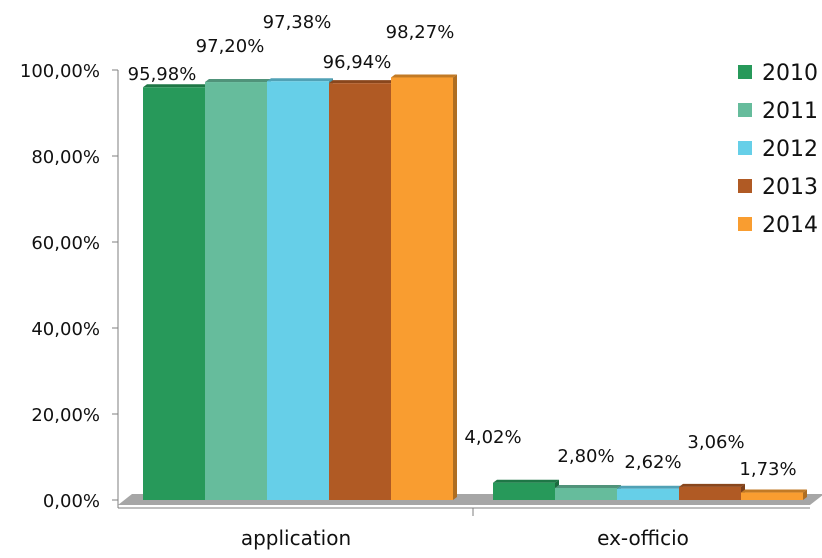  What do you see at coordinates (790, 225) in the screenshot?
I see `legend-label-2014: 2014` at bounding box center [790, 225].